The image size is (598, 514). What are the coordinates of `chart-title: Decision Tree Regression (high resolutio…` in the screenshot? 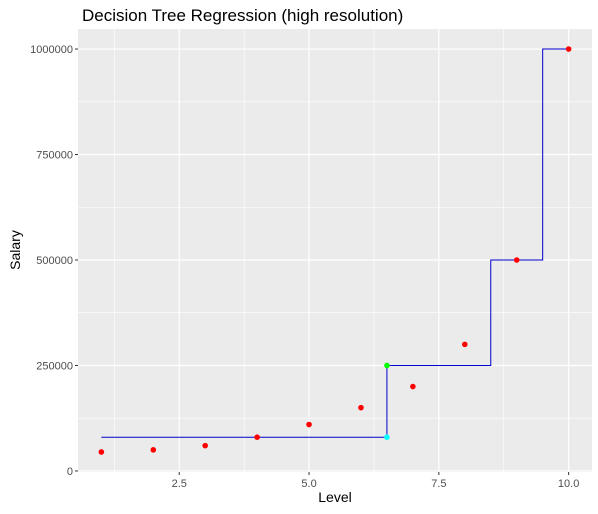 It's located at (243, 15).